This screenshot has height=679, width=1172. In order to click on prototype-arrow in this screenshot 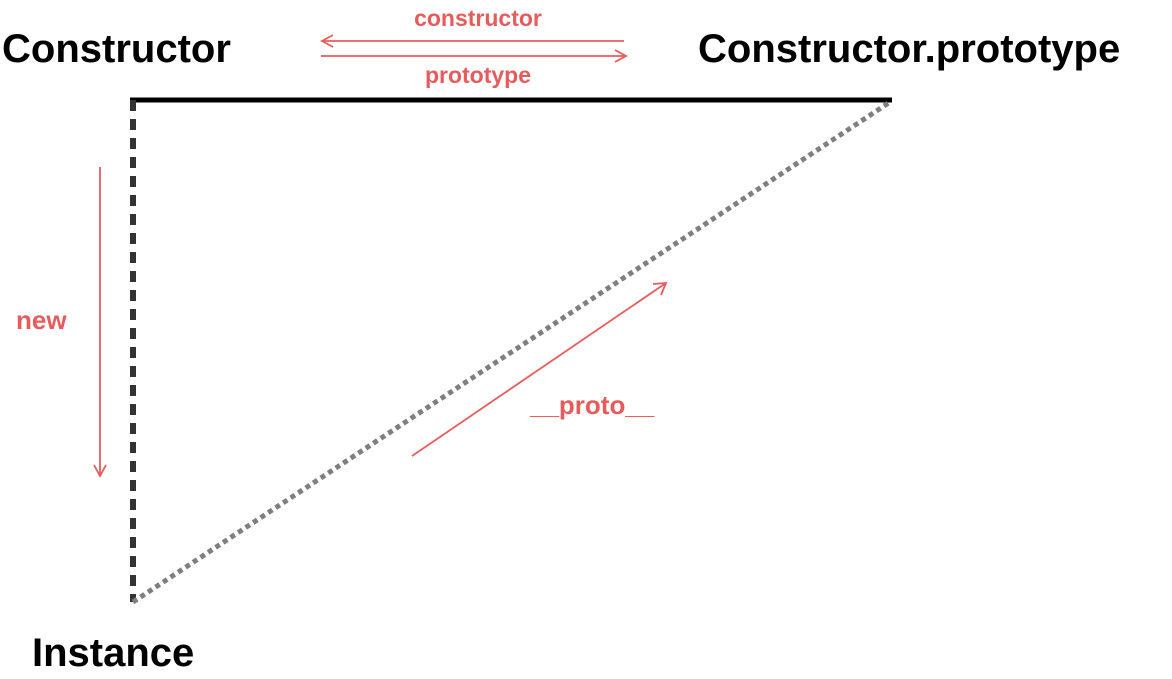, I will do `click(474, 56)`.